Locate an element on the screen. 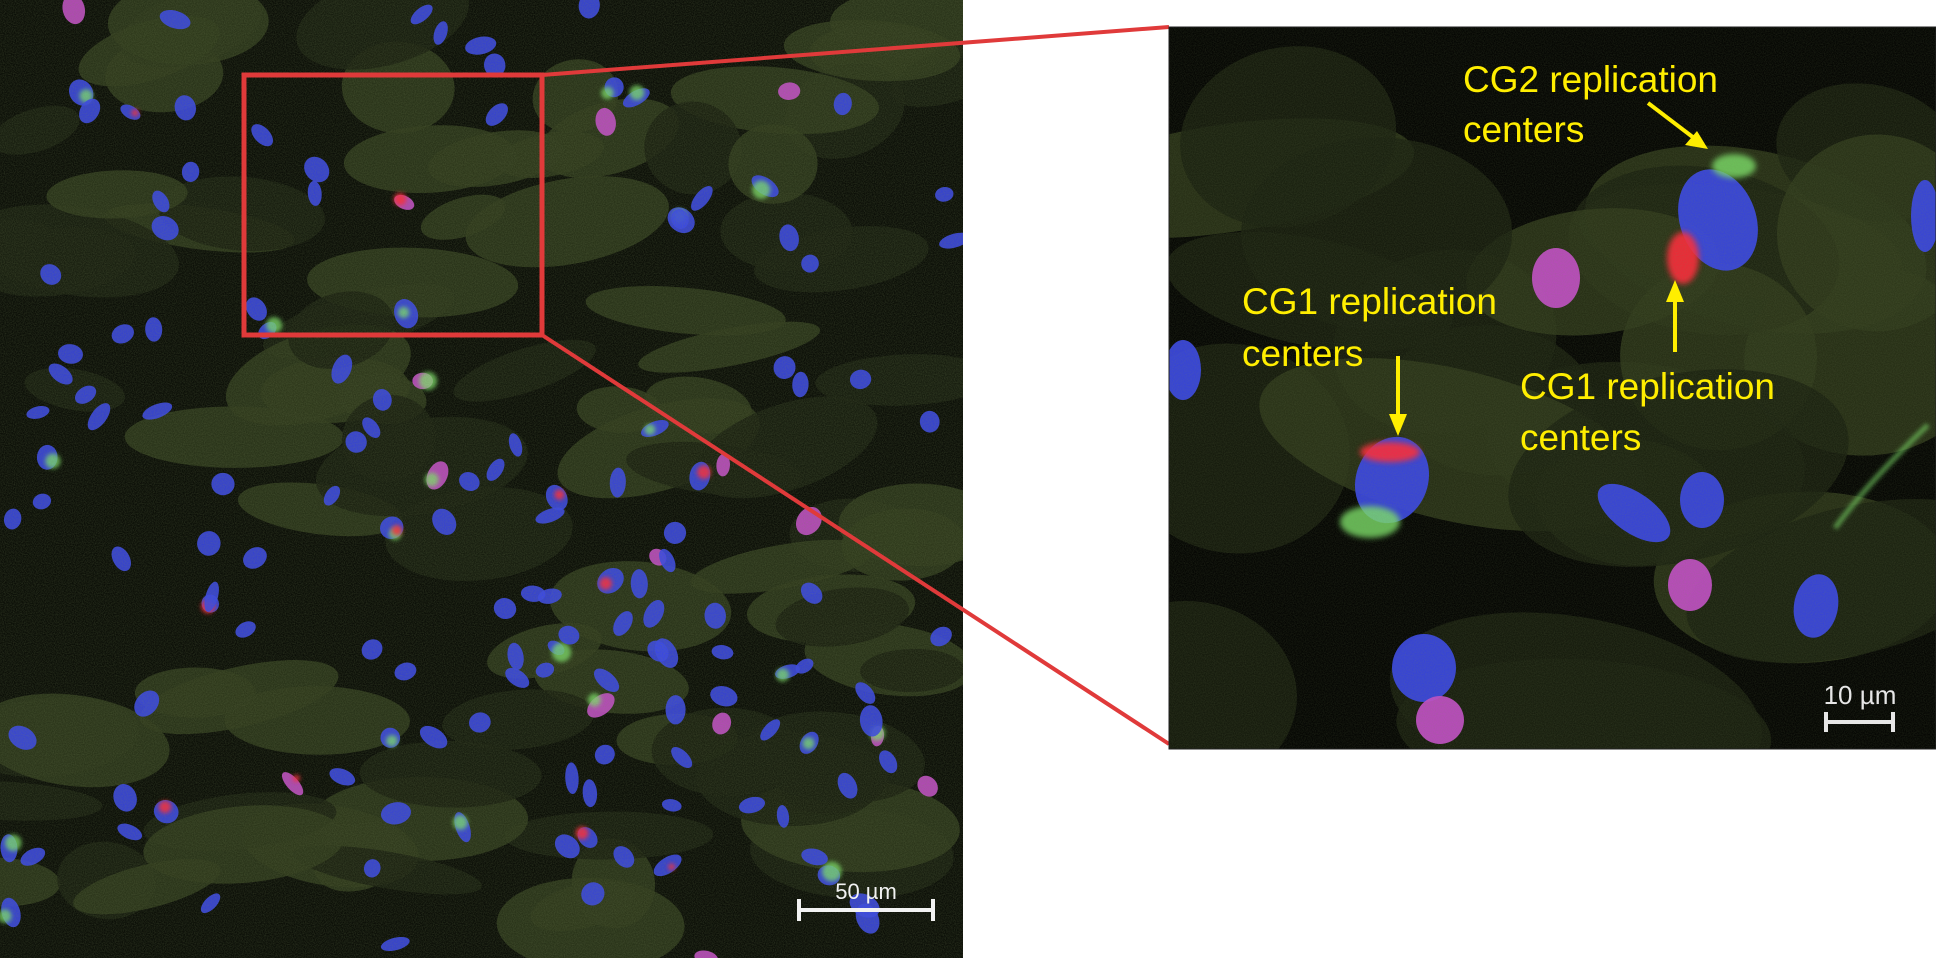  annotation-cg1-left: CG1 replication centers is located at coordinates (1369, 358).